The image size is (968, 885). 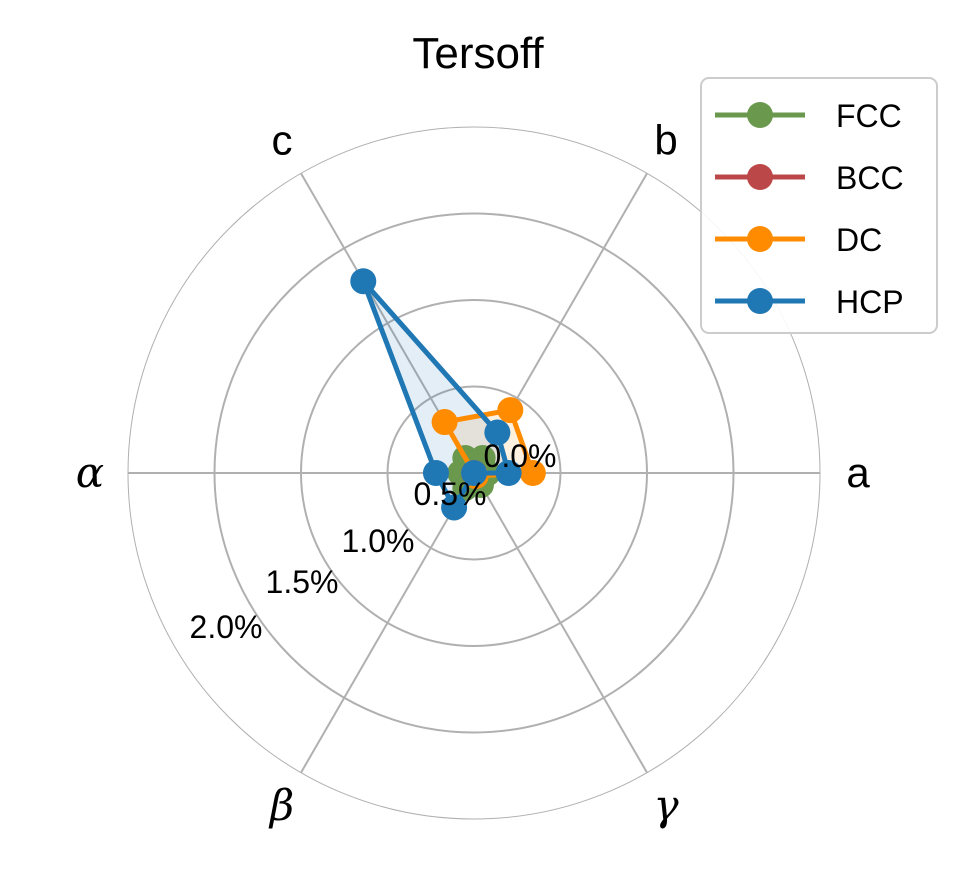 I want to click on legend: FCC BCC DC HCP, so click(x=819, y=205).